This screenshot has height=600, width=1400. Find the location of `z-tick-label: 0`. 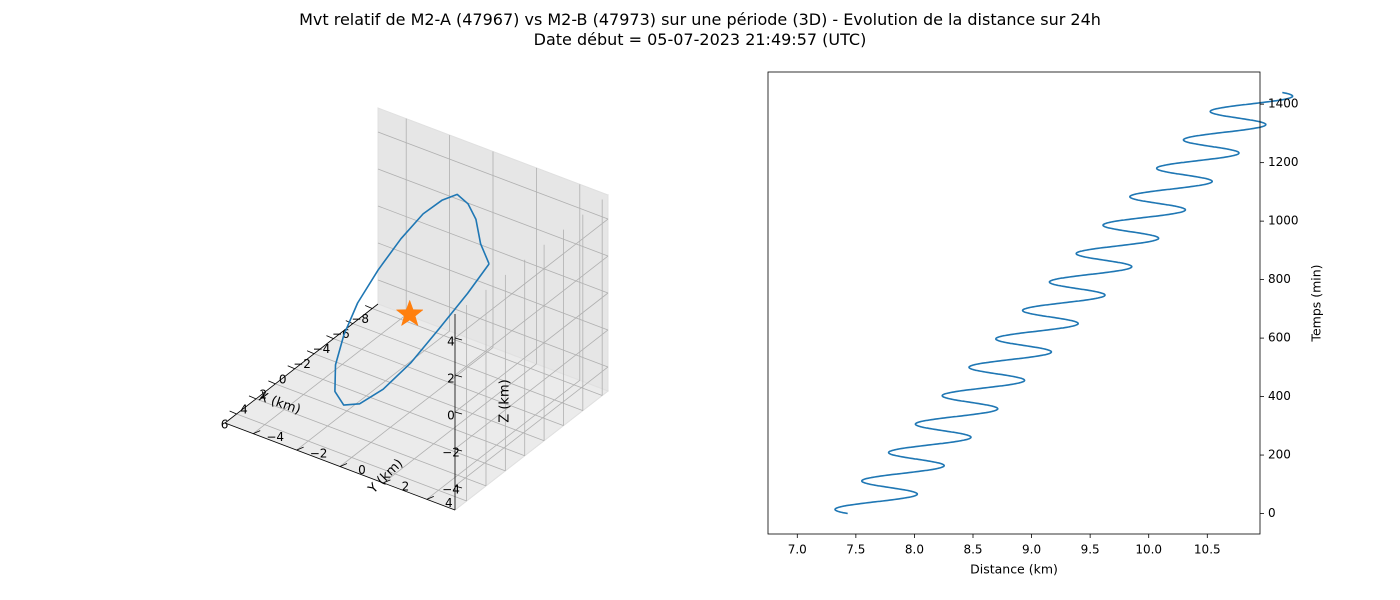

z-tick-label: 0 is located at coordinates (451, 416).